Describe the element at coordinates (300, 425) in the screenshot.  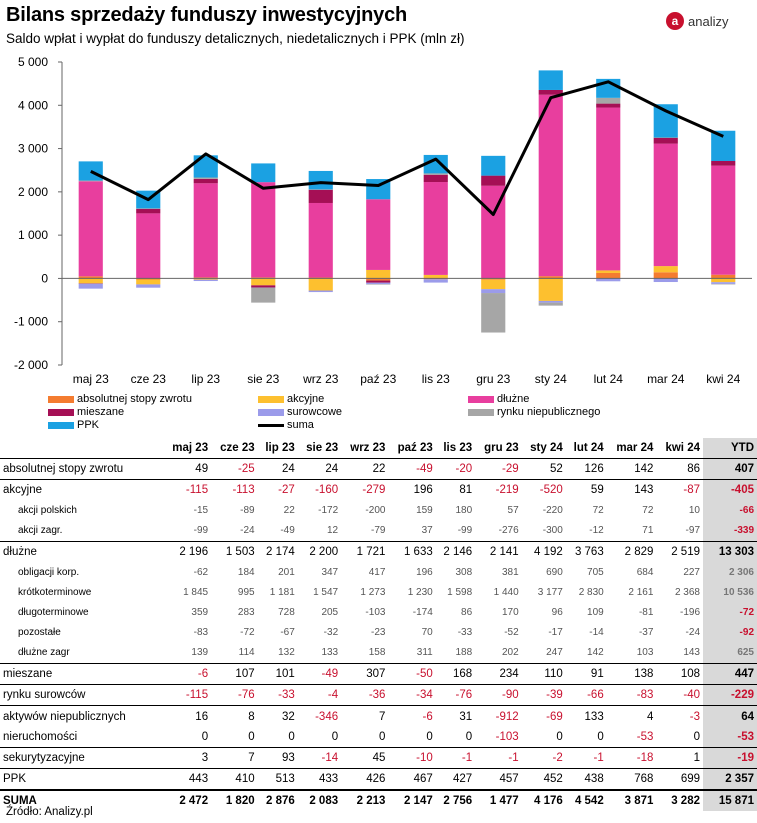
I see `legend-label: suma` at that location.